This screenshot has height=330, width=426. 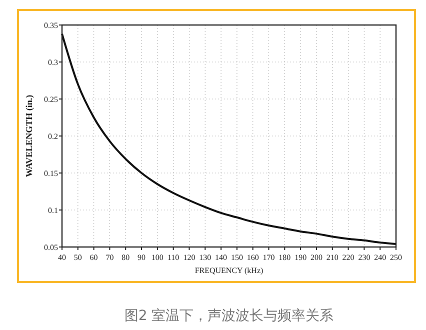 I want to click on x-tick-label: 140, so click(x=221, y=257).